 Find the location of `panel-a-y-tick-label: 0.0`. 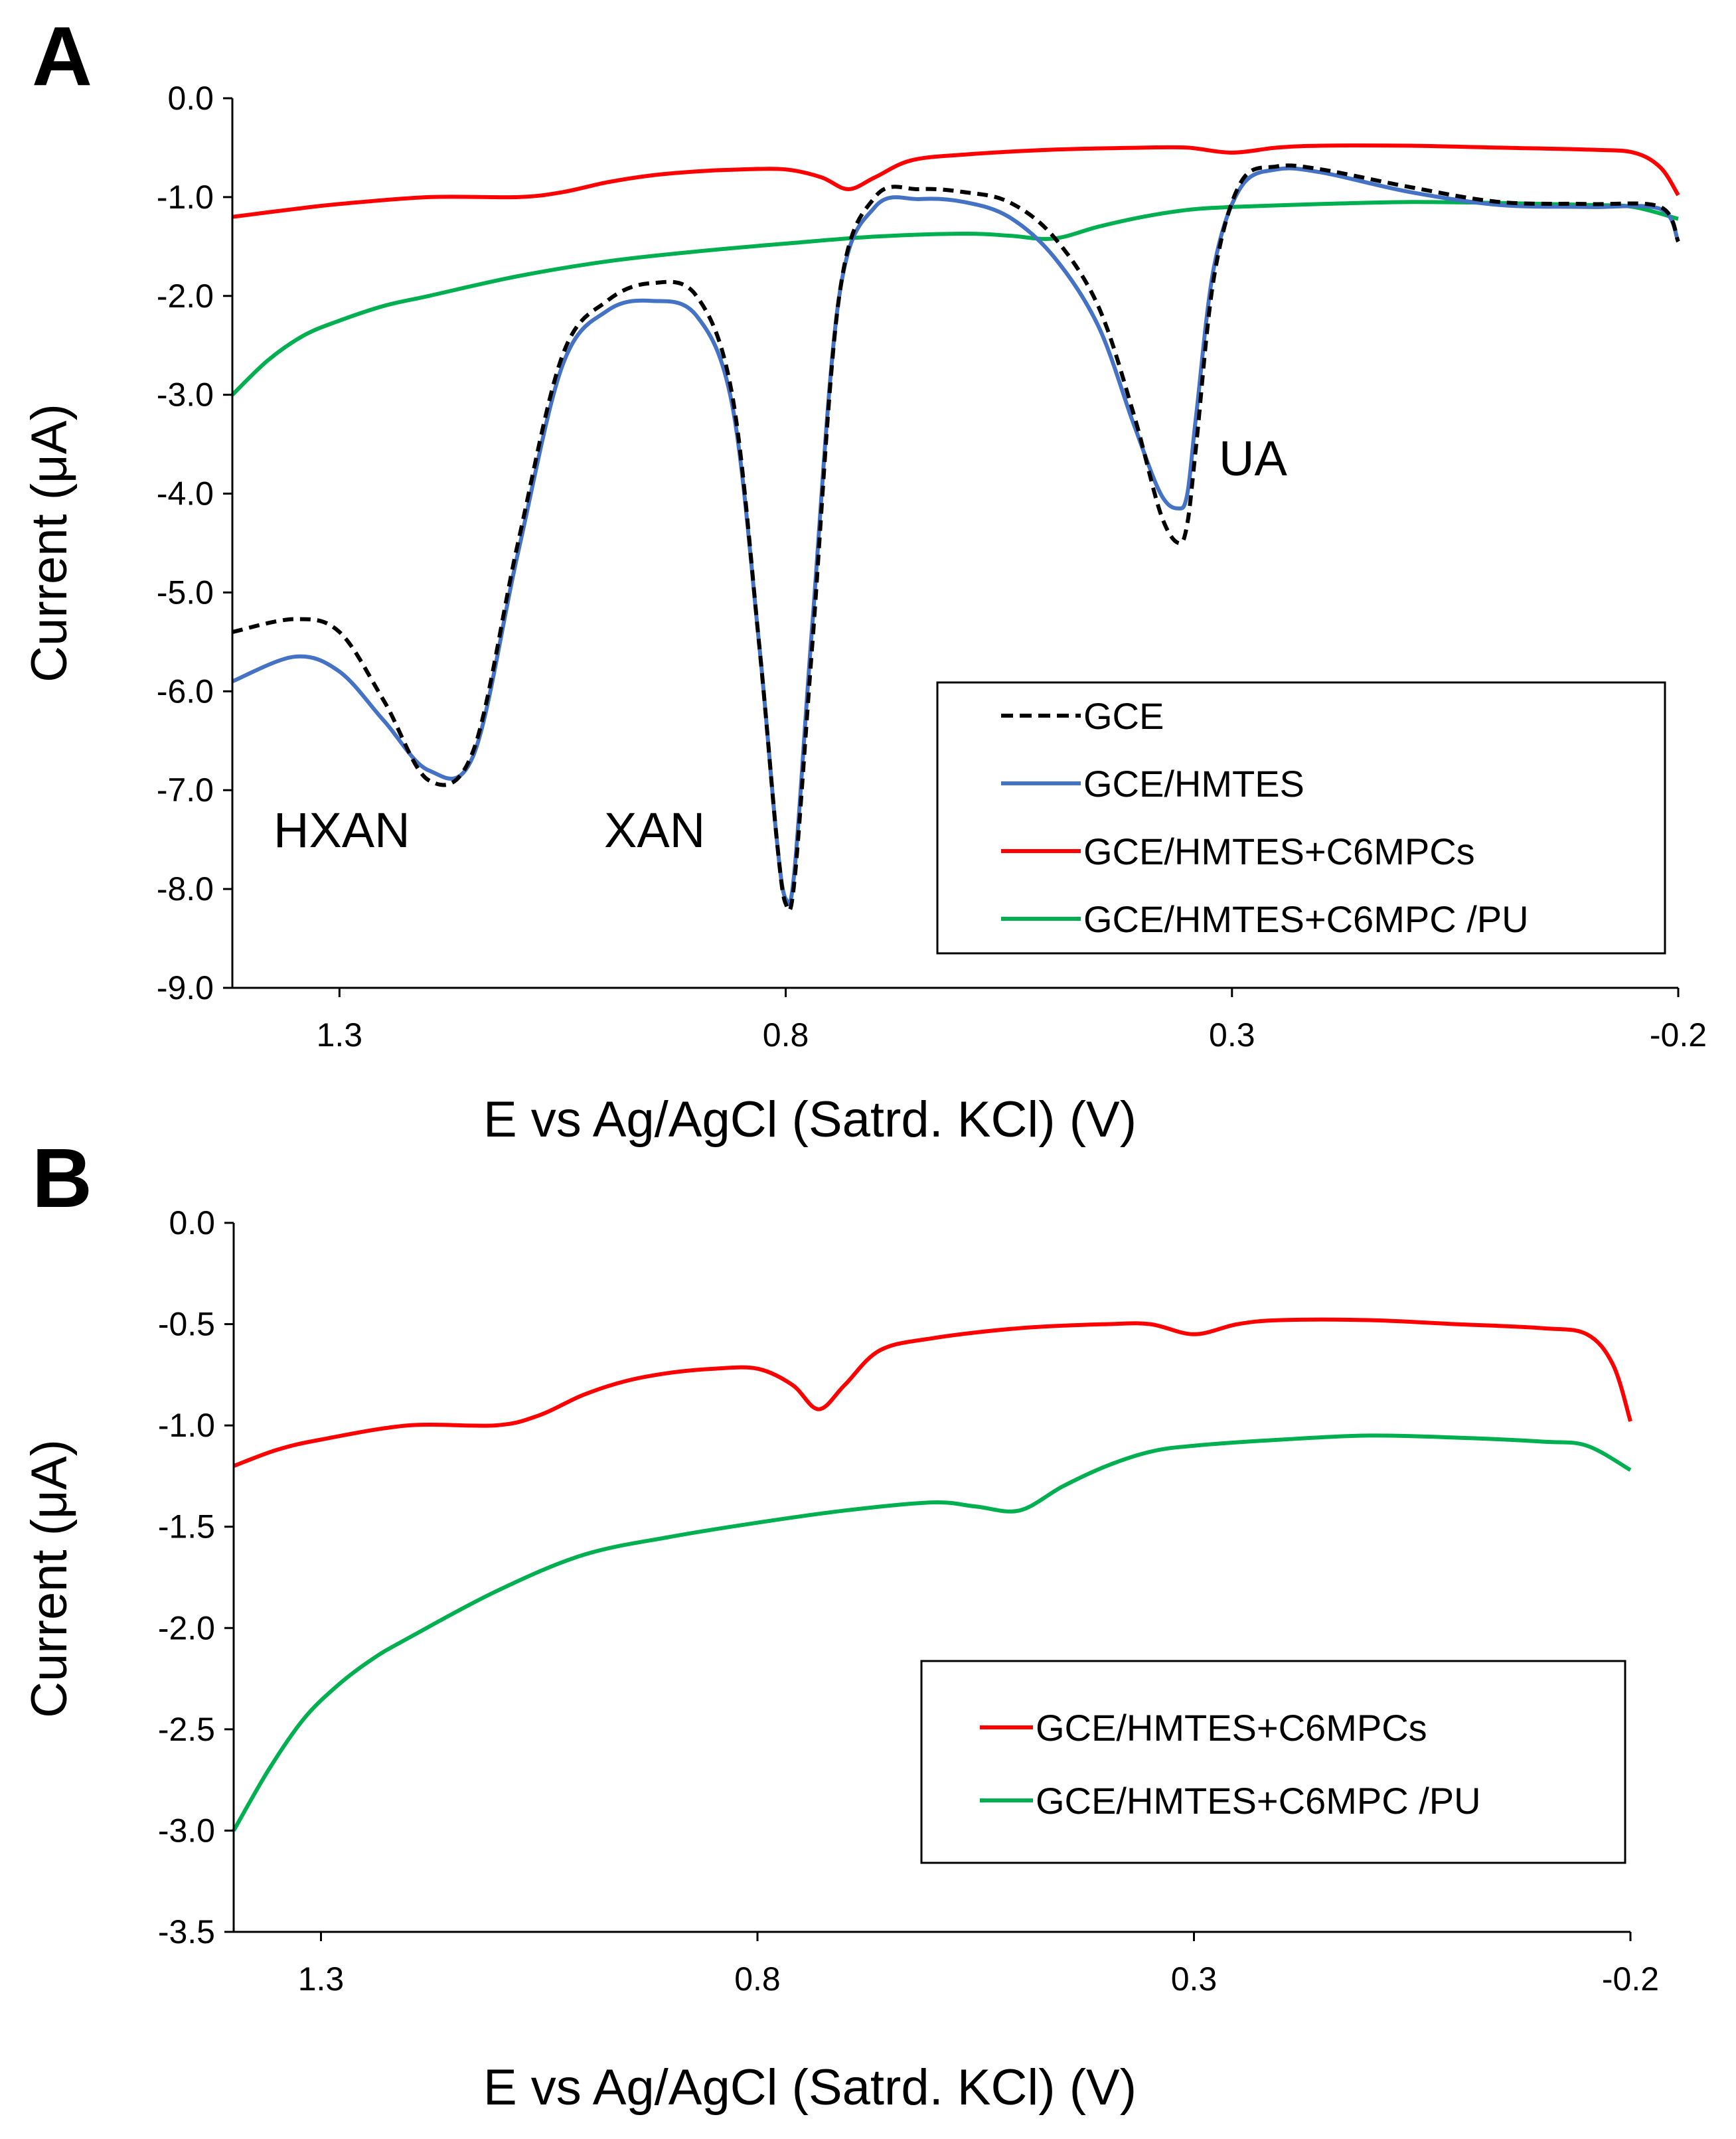

panel-a-y-tick-label: 0.0 is located at coordinates (190, 99).